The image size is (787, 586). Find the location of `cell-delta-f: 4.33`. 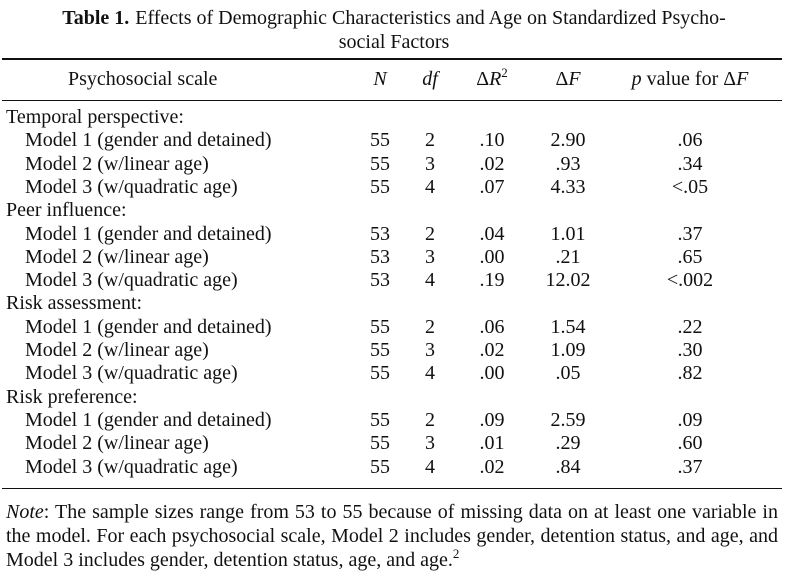

cell-delta-f: 4.33 is located at coordinates (568, 186).